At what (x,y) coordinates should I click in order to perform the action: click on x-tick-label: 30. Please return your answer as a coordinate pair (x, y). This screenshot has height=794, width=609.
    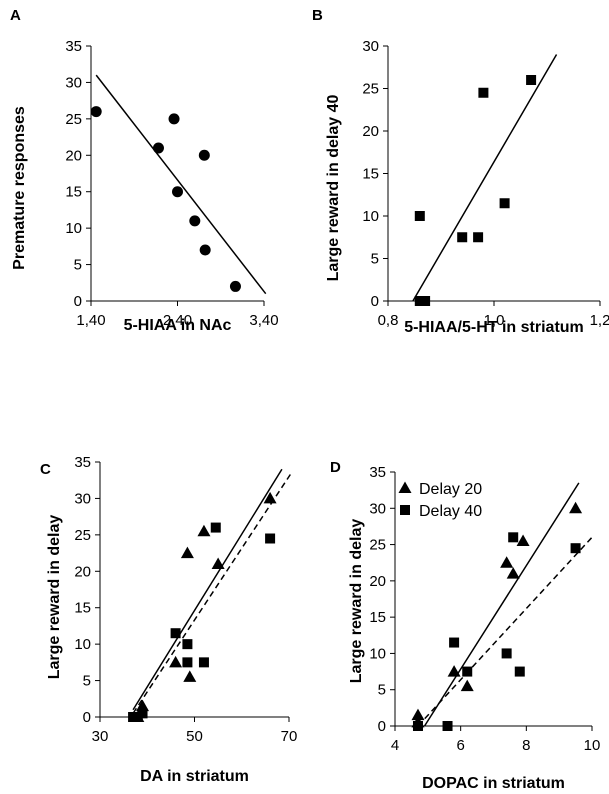
    Looking at the image, I should click on (100, 736).